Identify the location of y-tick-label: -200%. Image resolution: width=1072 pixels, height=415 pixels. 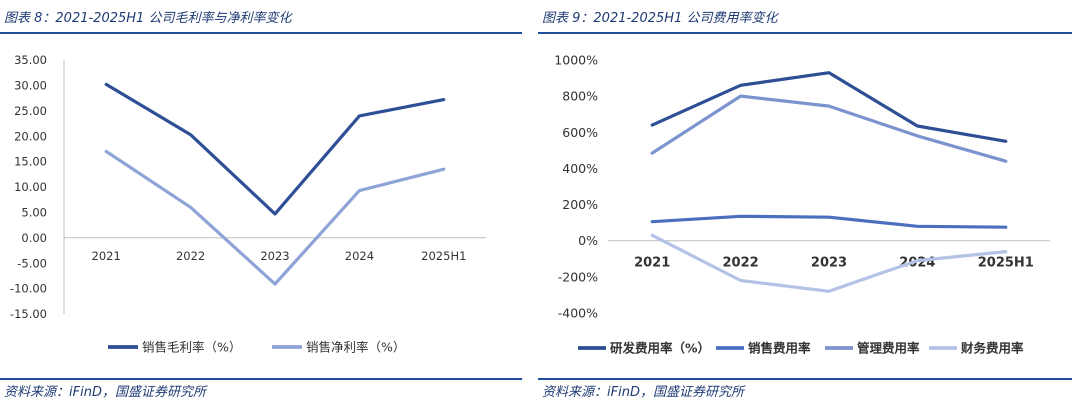
(578, 276).